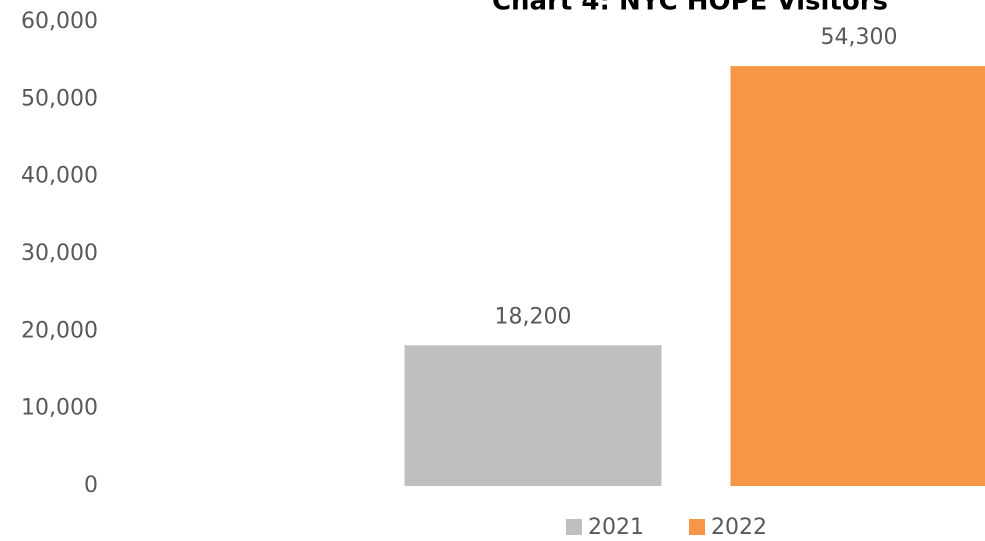 Image resolution: width=985 pixels, height=541 pixels. I want to click on legend-label: 2022, so click(739, 527).